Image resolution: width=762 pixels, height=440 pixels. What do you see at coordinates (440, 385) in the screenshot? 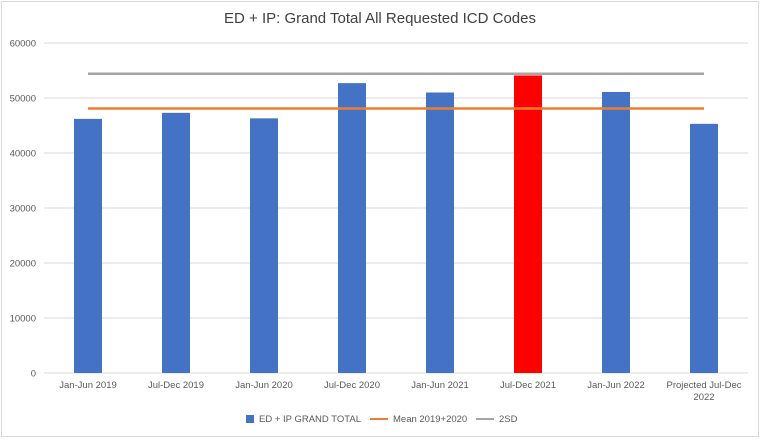
I see `x-tick-label: Jan-Jun 2021` at bounding box center [440, 385].